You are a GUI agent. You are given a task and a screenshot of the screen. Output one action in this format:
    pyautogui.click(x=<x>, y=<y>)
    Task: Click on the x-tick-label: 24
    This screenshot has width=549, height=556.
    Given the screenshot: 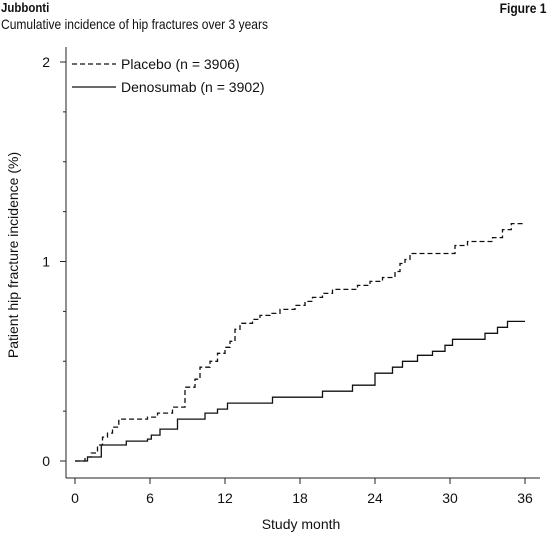 What is the action you would take?
    pyautogui.click(x=375, y=498)
    